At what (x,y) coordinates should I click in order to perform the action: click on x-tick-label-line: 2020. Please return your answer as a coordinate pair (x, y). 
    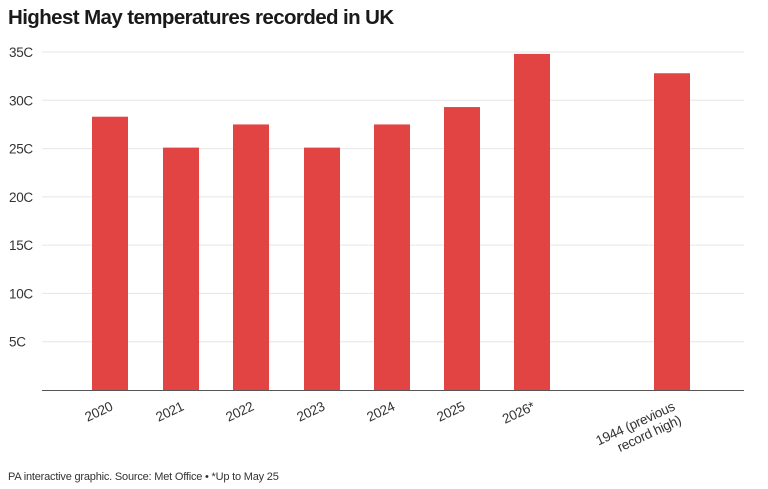
    Looking at the image, I should click on (98, 412).